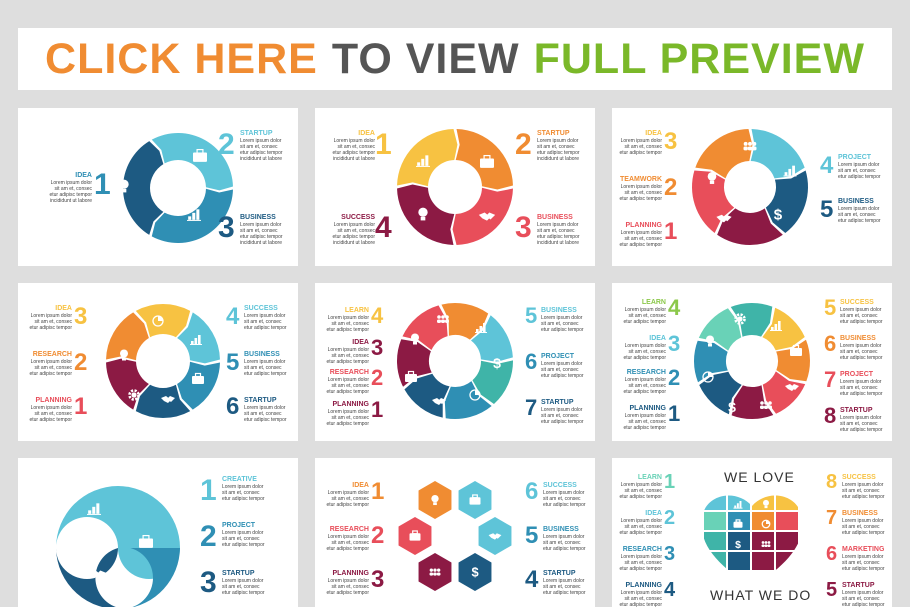  Describe the element at coordinates (560, 485) in the screenshot. I see `step-title: SUCCESS` at that location.